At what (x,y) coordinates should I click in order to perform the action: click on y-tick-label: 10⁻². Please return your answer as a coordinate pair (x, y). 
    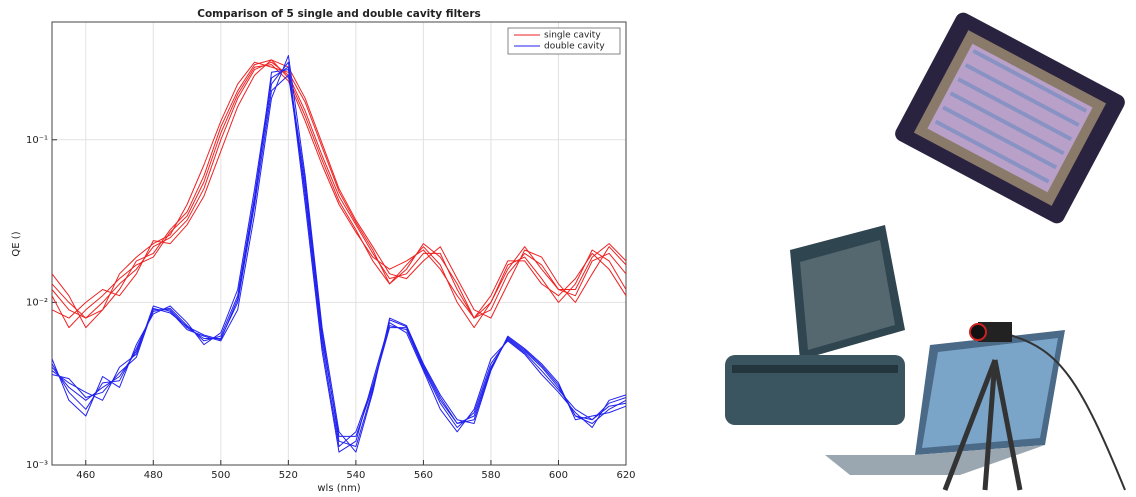
    Looking at the image, I should click on (37, 302).